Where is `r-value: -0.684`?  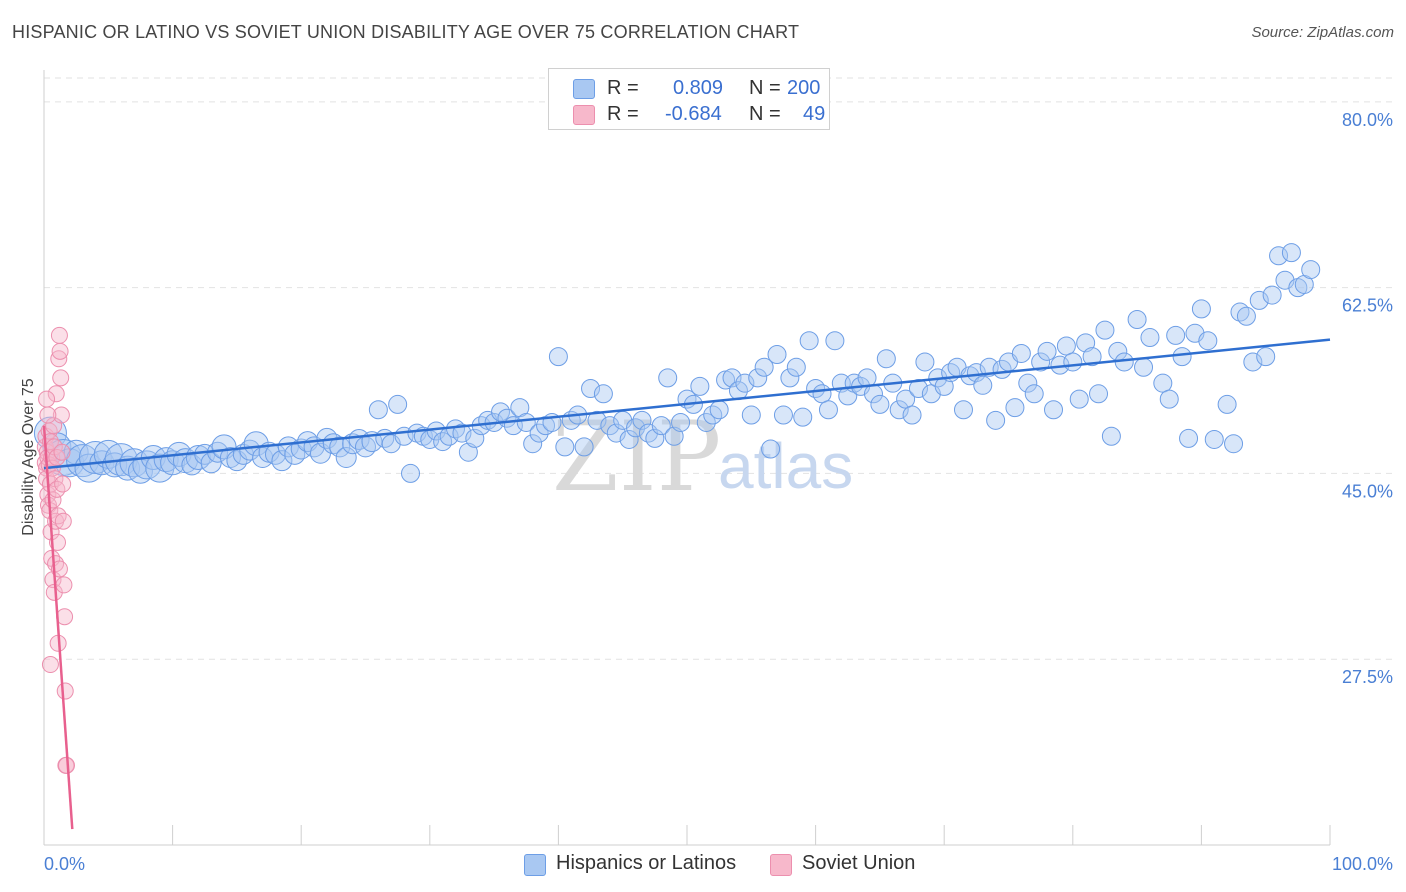 r-value: -0.684 is located at coordinates (693, 114).